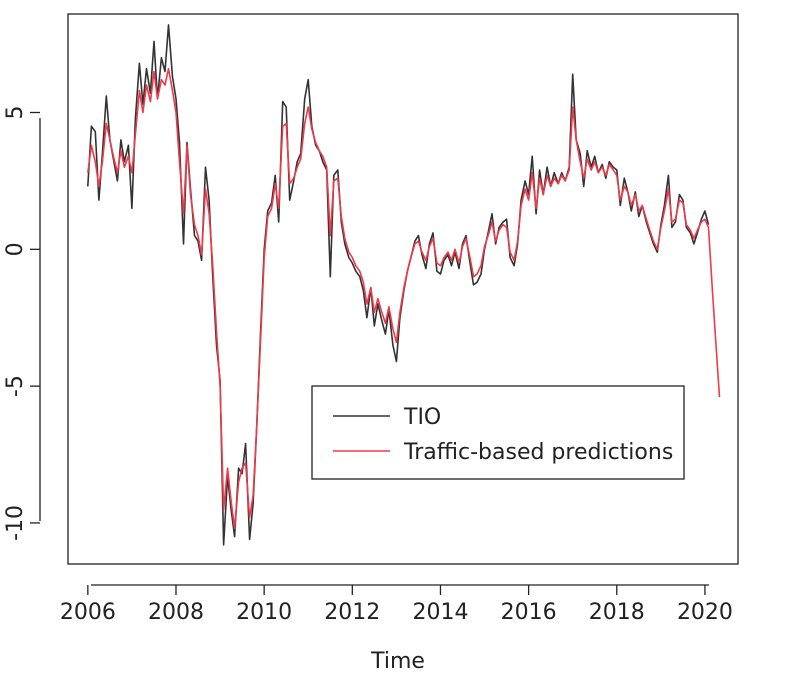 The height and width of the screenshot is (682, 800). Describe the element at coordinates (422, 417) in the screenshot. I see `legend-label-tio: TIO` at that location.